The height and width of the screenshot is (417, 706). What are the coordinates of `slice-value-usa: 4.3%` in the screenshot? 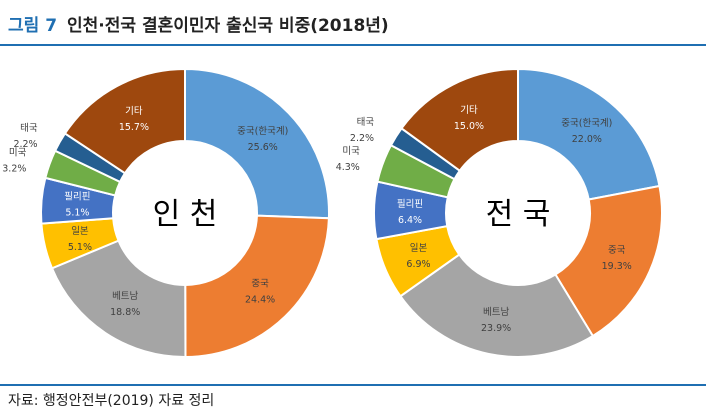 It's located at (348, 167).